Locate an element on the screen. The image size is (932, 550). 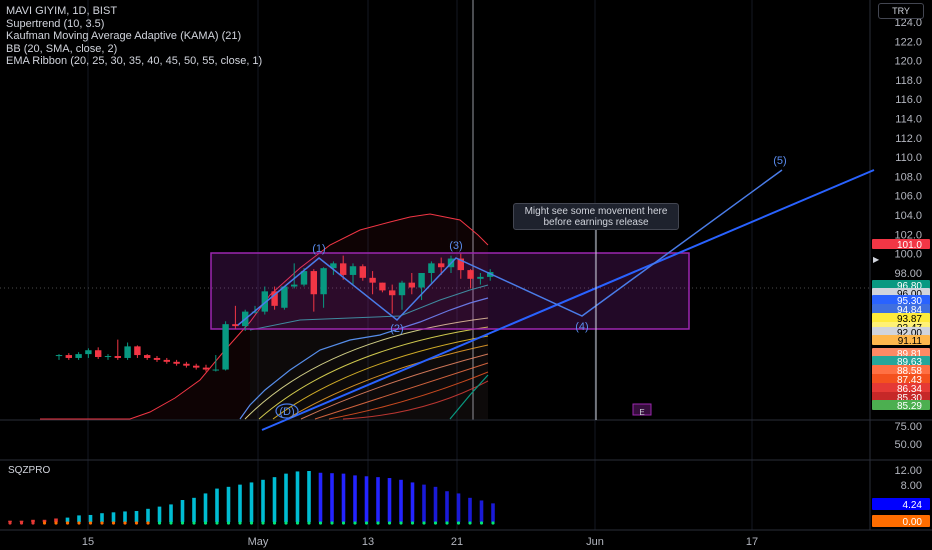
price-tick-10: 104.0 is located at coordinates (908, 216).